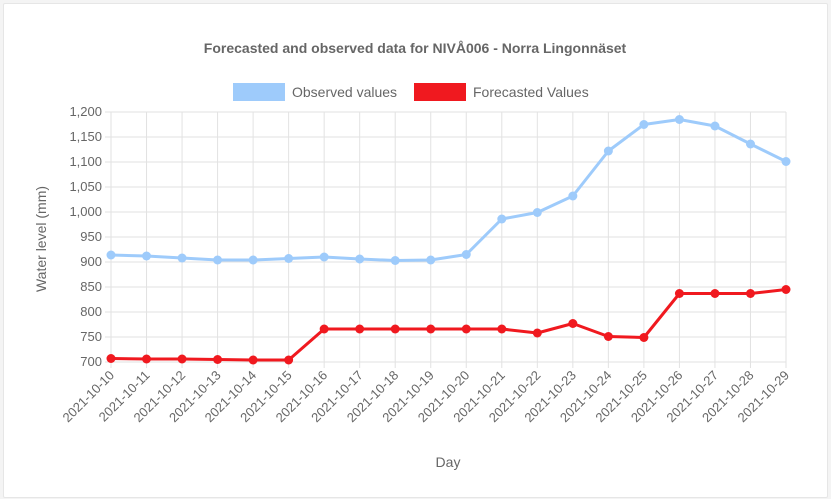 This screenshot has height=499, width=831. I want to click on legend-item-observed: Observed values, so click(315, 92).